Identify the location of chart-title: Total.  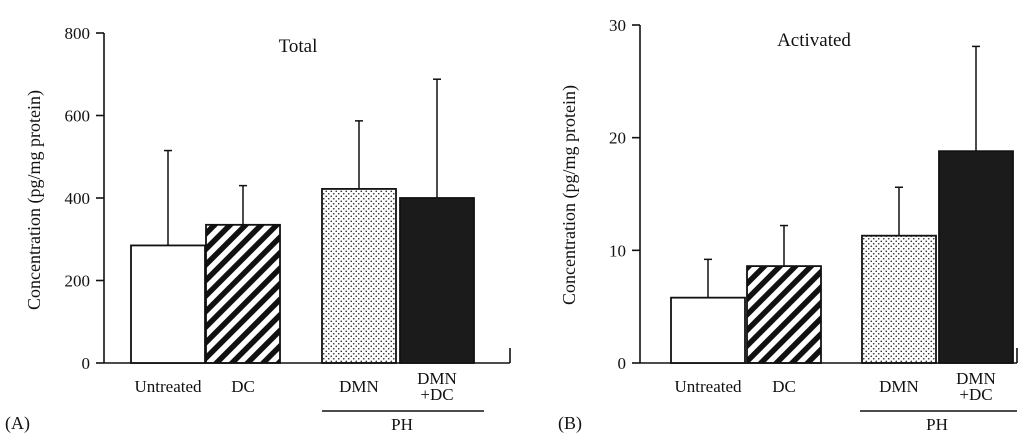
(298, 46).